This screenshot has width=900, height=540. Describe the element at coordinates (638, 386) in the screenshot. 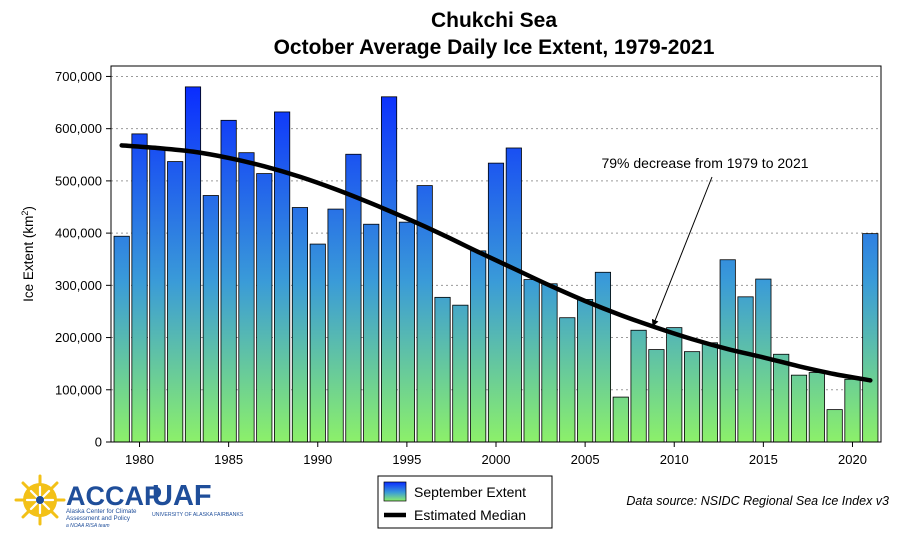

I see `bar-2008` at that location.